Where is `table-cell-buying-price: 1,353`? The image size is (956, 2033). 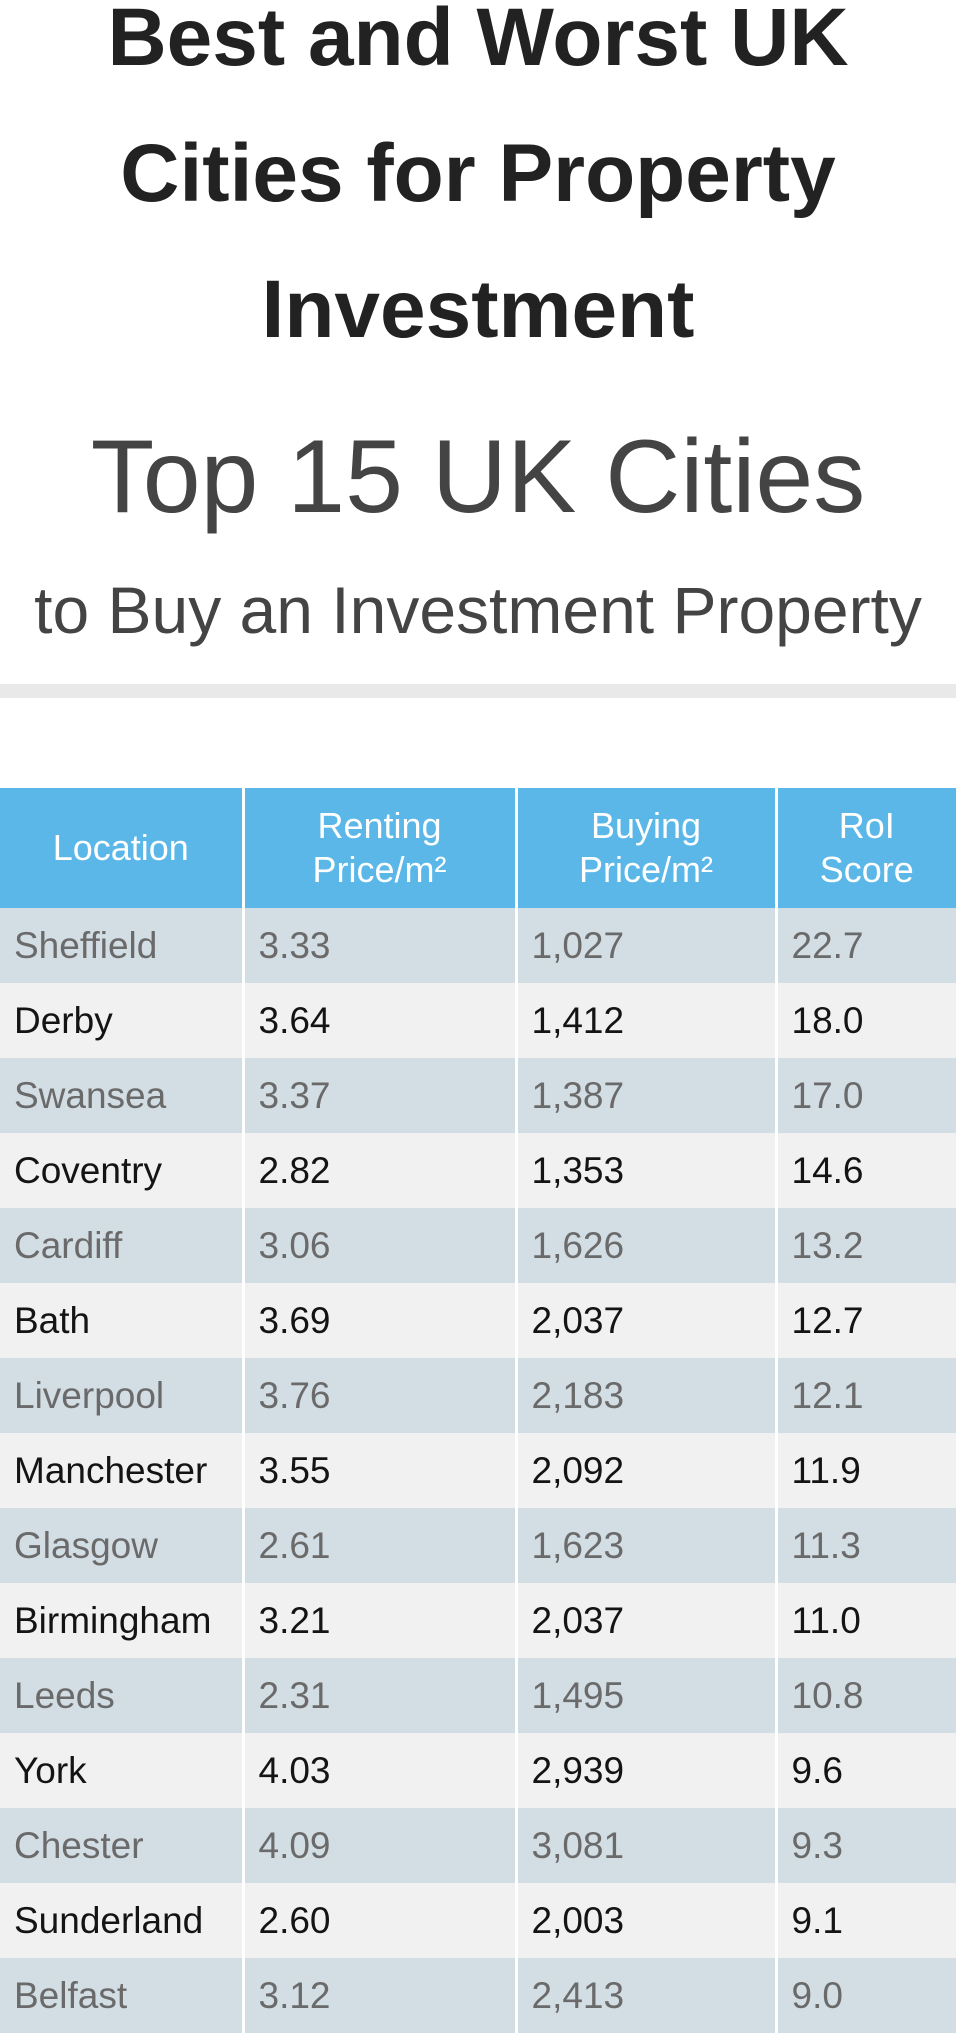 table-cell-buying-price: 1,353 is located at coordinates (647, 1170).